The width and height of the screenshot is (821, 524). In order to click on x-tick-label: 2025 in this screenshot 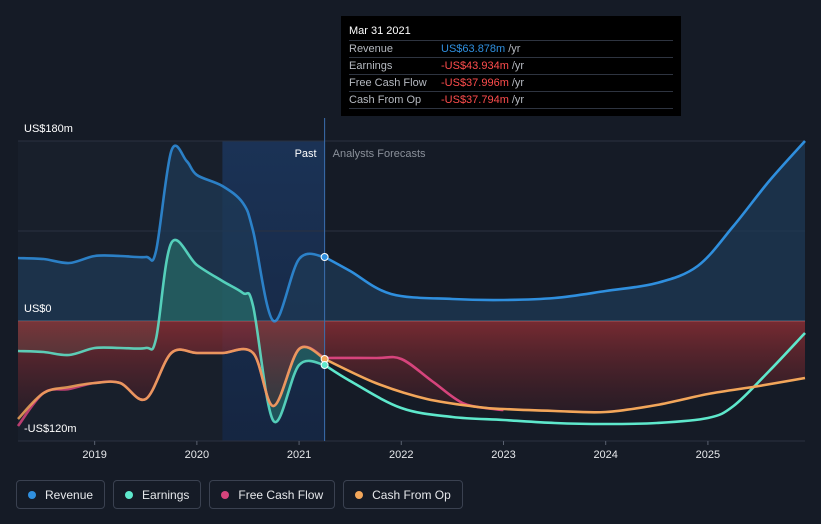, I will do `click(708, 455)`.